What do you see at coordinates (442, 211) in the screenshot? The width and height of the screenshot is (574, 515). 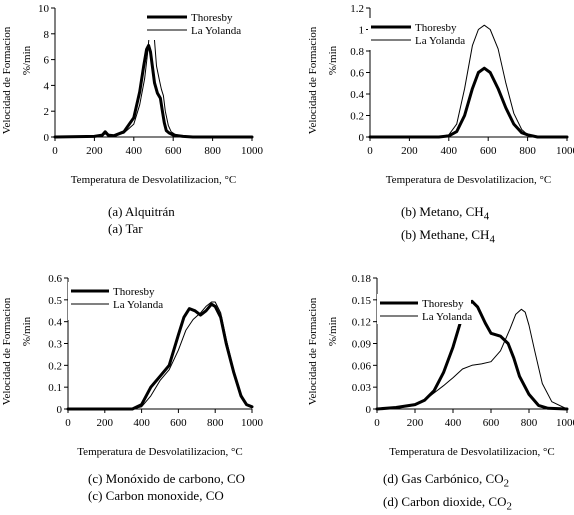 I see `caption-b-es-text: (b) Metano, CH` at bounding box center [442, 211].